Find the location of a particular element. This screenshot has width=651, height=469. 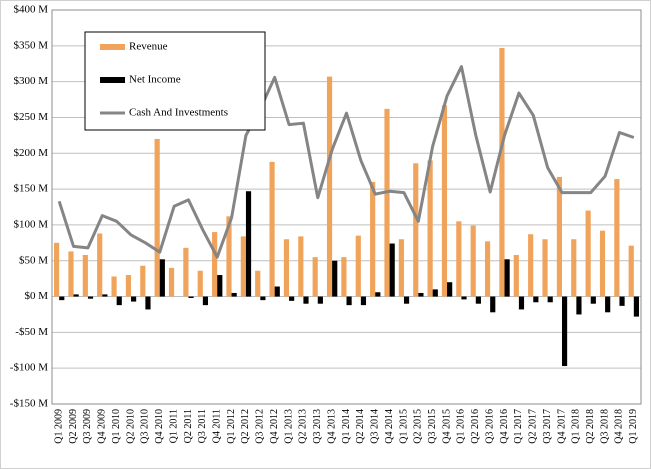

x-tick-label: Q1 2016 is located at coordinates (461, 426).